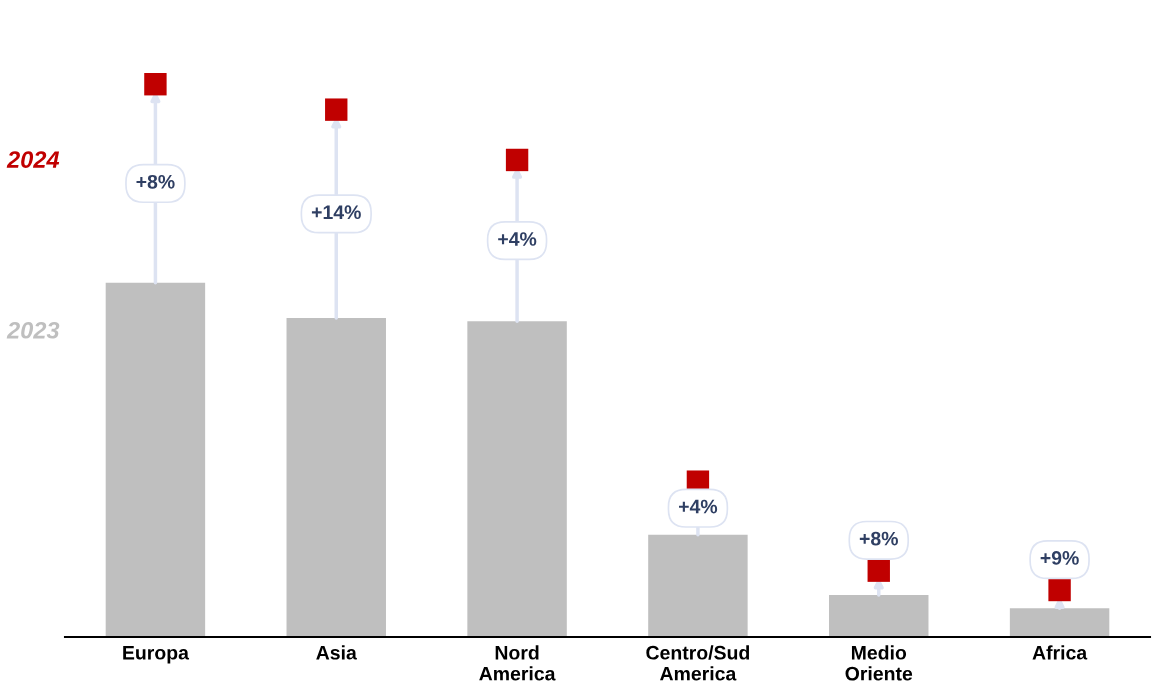 This screenshot has height=695, width=1160. Describe the element at coordinates (698, 663) in the screenshot. I see `x-tick-label: Centro/Sud America` at that location.